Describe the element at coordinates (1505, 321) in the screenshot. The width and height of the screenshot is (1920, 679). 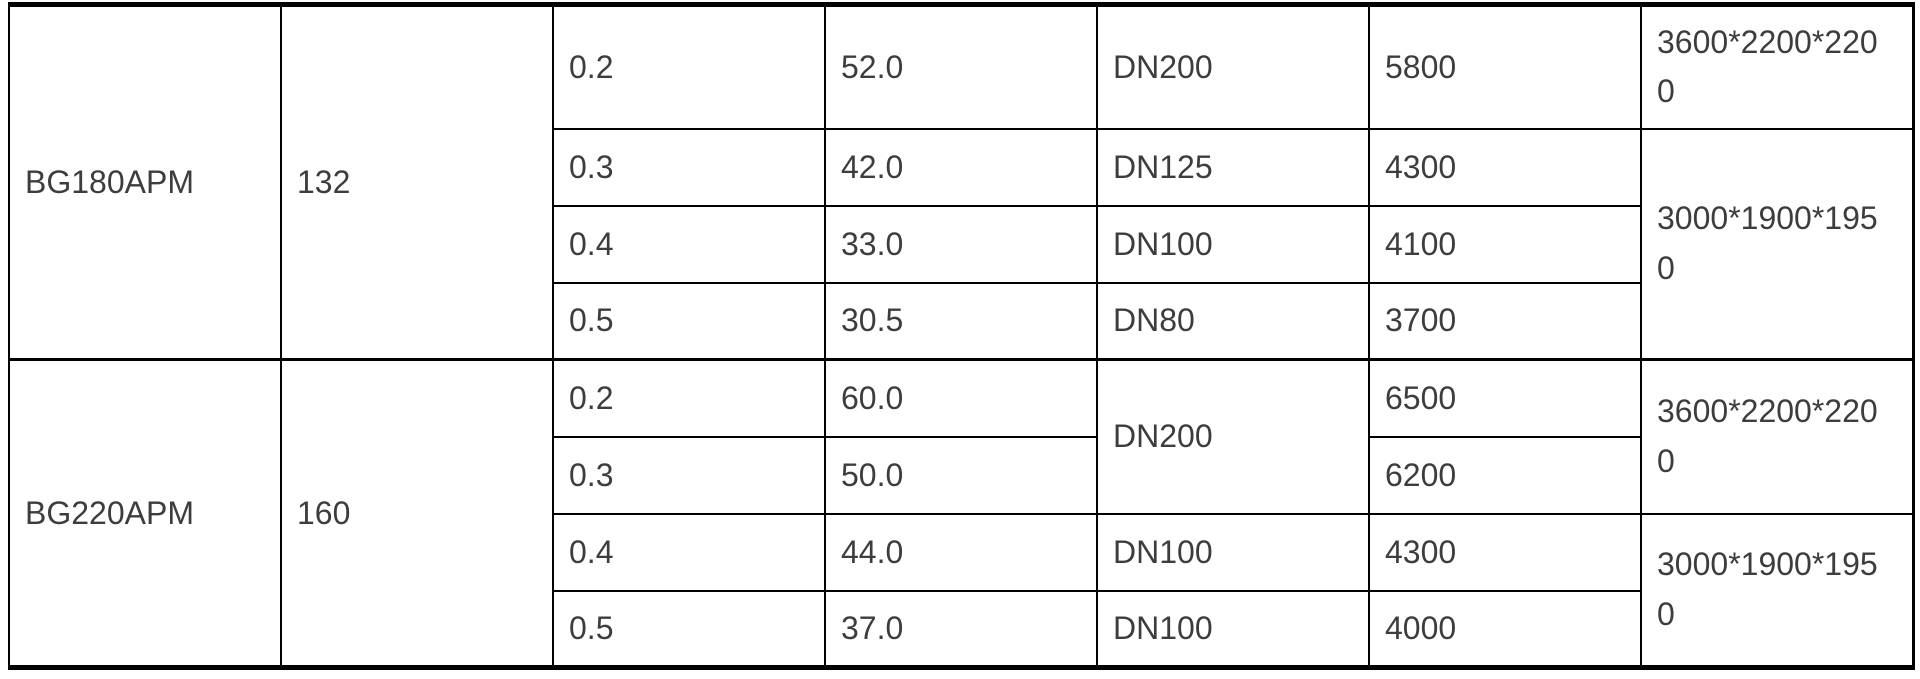
I see `weight-cell: 3700` at that location.